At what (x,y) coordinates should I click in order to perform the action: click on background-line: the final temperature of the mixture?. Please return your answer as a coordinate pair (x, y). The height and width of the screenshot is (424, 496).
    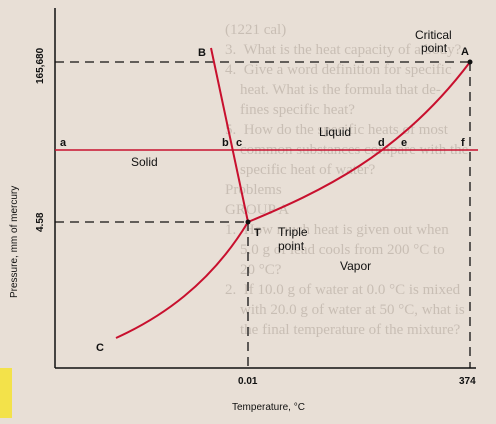
    Looking at the image, I should click on (343, 330).